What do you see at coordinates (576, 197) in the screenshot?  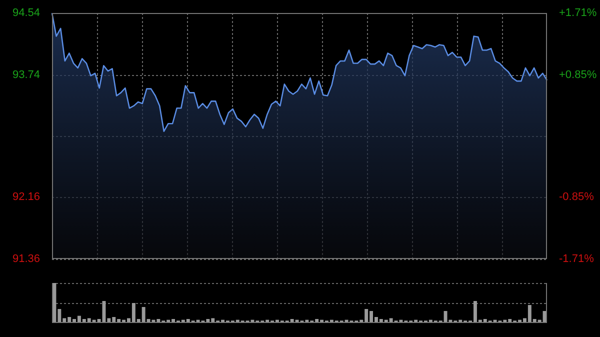 I see `y2-tick-label: -0.85%` at bounding box center [576, 197].